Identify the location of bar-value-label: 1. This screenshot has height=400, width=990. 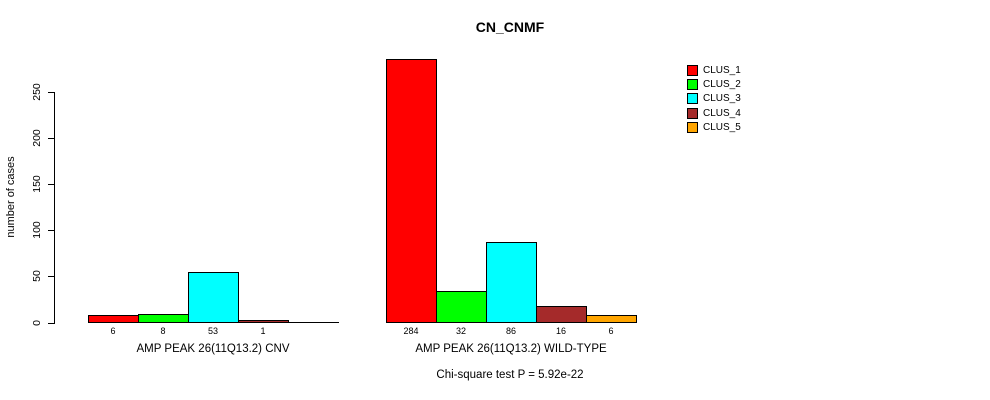
(263, 331).